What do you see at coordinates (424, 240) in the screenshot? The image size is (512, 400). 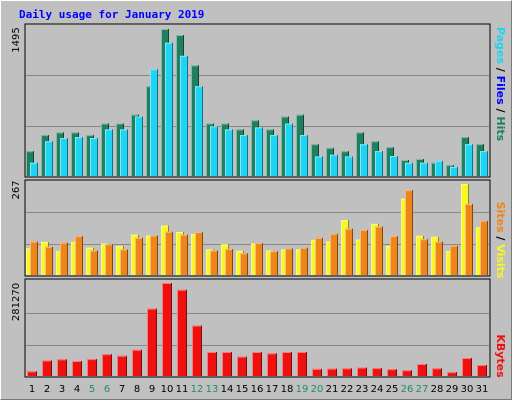 I see `sites-bar-day-27-hl-top` at bounding box center [424, 240].